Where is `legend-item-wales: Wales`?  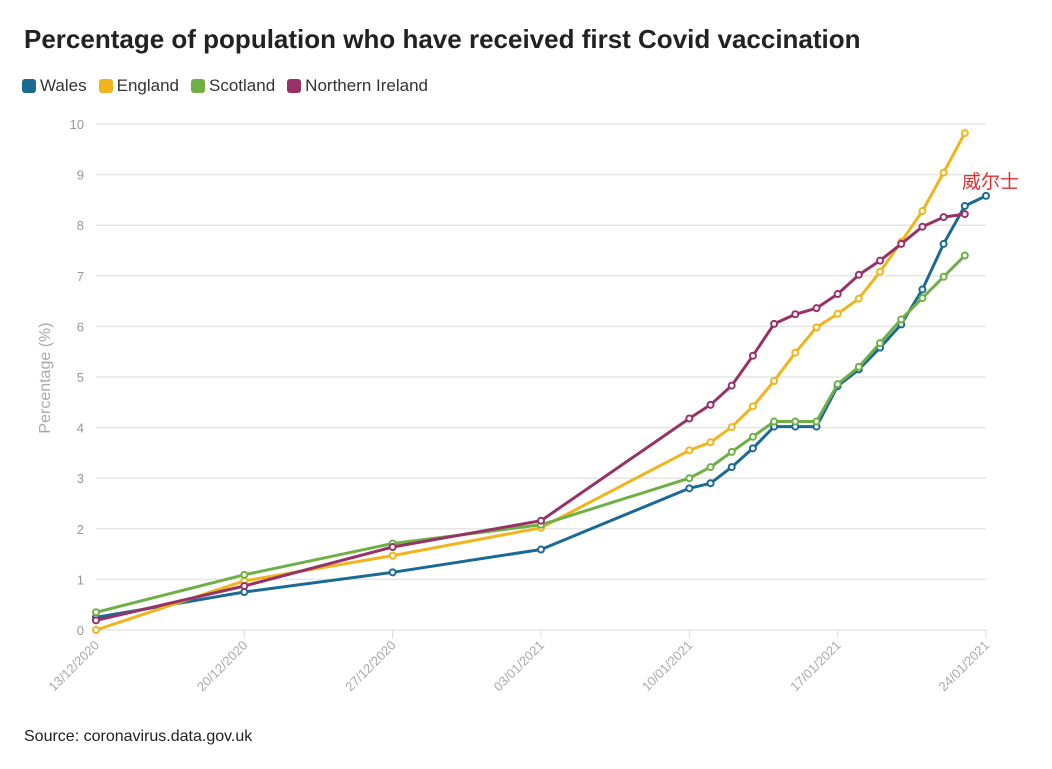 legend-item-wales: Wales is located at coordinates (54, 86).